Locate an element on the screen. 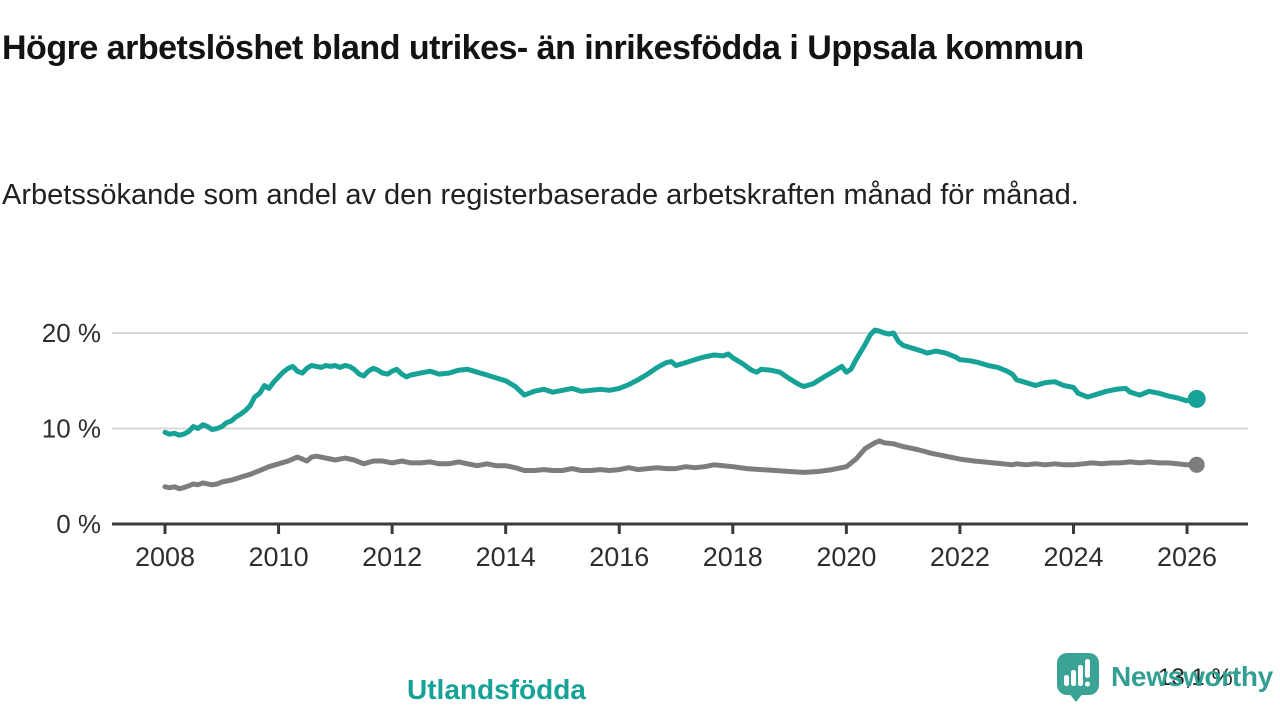 This screenshot has width=1280, height=720. y-tick-label: 20 % is located at coordinates (71, 333).